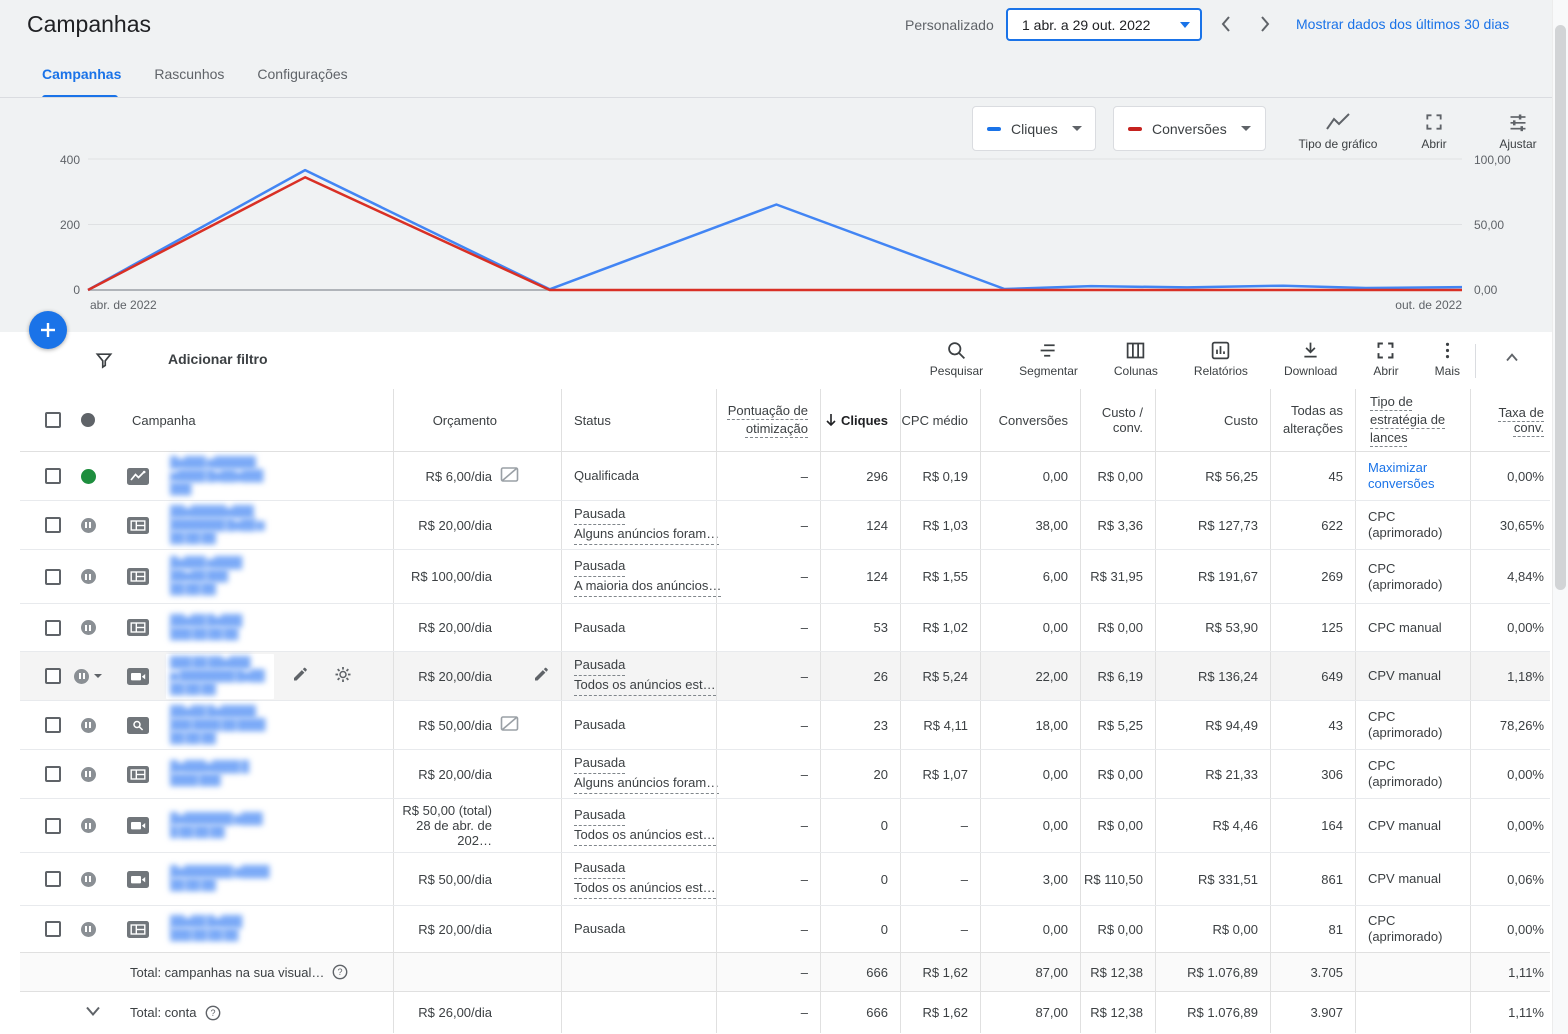  I want to click on campaign-name: ██▆█████▆███ ████████ █▆██ ▆ ██ ██ ██, so click(220, 525).